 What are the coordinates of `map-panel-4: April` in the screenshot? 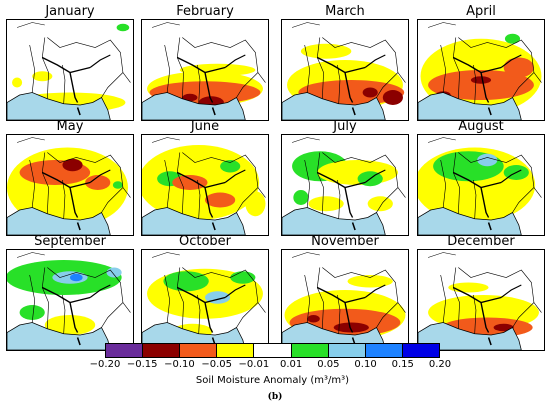 It's located at (481, 63).